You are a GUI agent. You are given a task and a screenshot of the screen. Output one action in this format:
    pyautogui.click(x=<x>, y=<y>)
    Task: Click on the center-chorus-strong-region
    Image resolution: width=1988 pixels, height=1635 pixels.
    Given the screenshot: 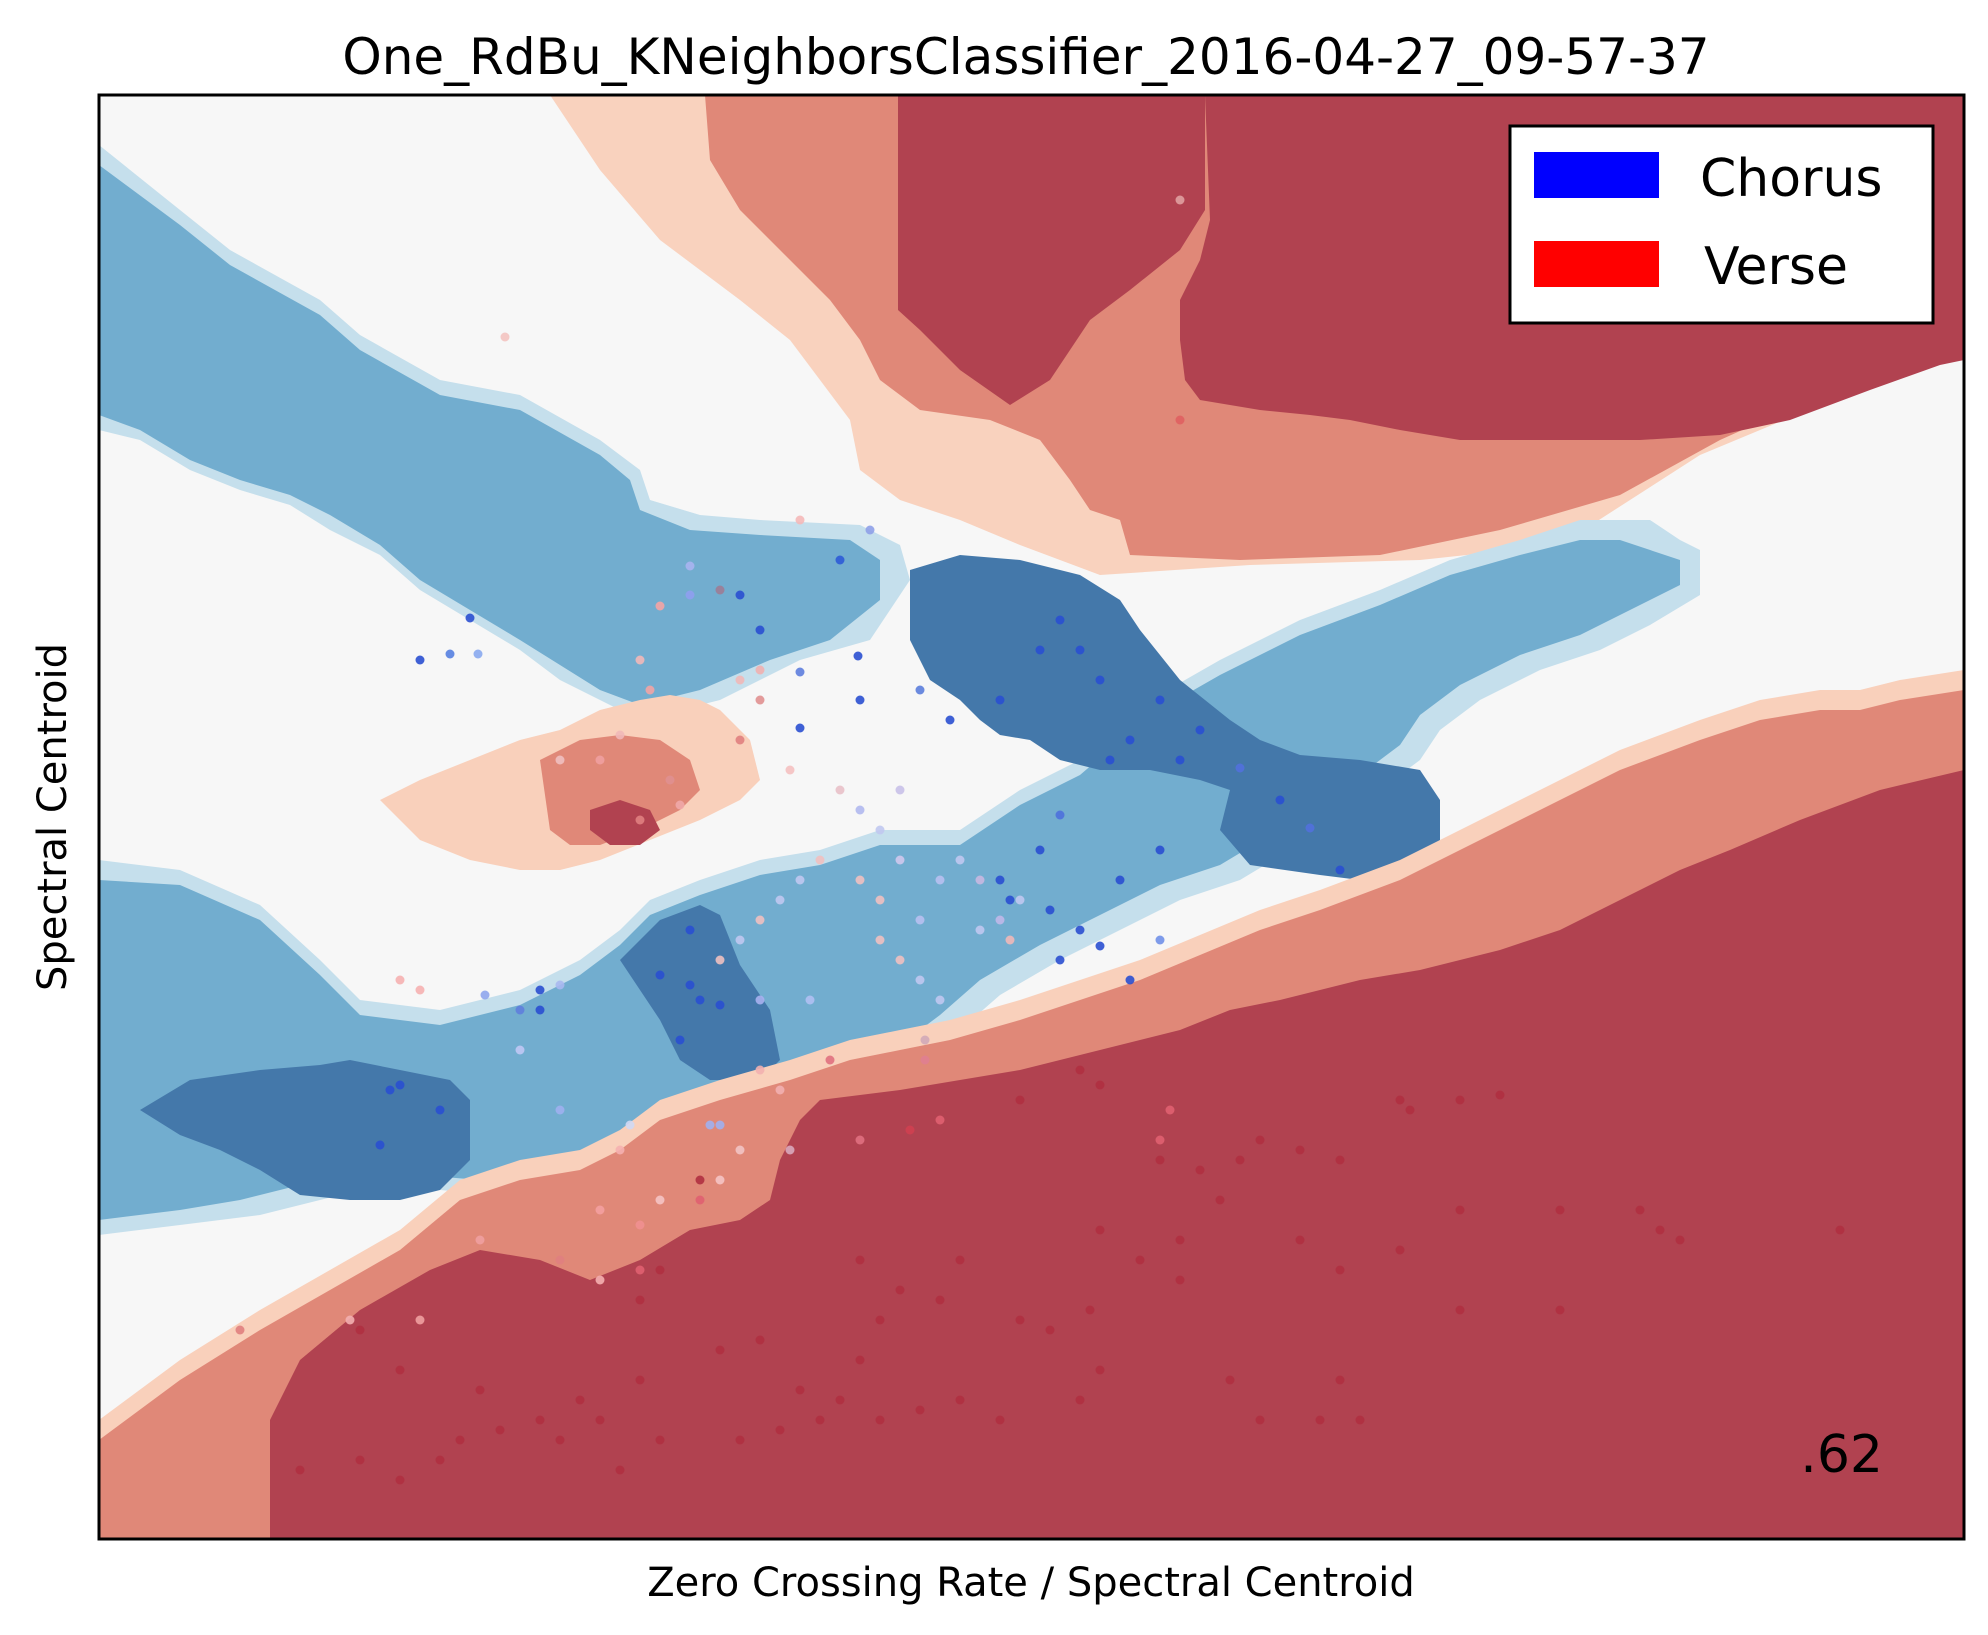 What is the action you would take?
    pyautogui.click(x=1175, y=717)
    